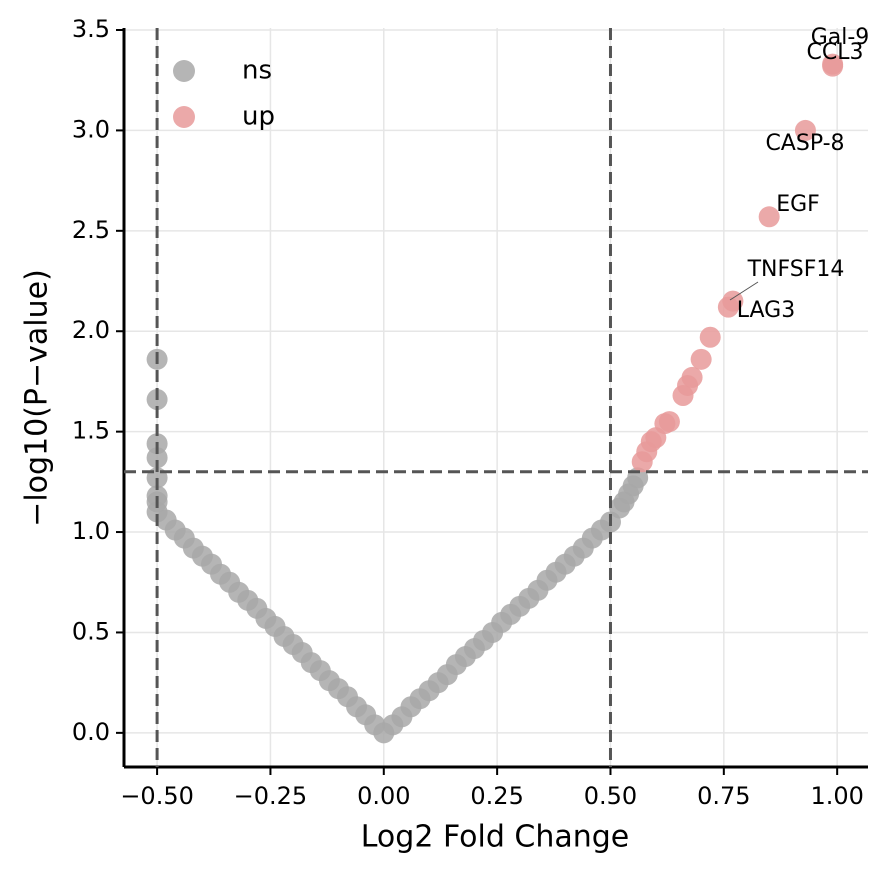 The width and height of the screenshot is (888, 882). I want to click on y-tick-label: 2.0, so click(91, 330).